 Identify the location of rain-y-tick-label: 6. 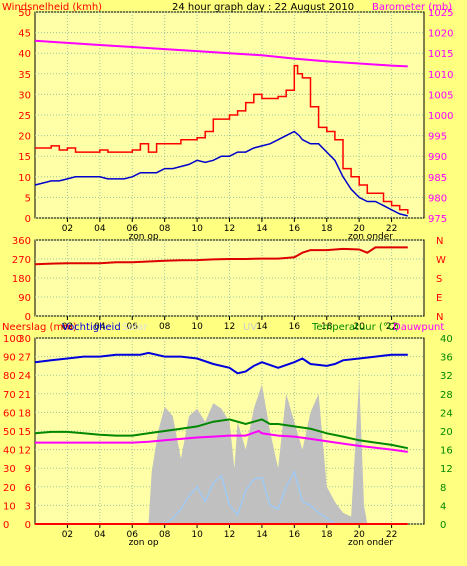
(28, 488).